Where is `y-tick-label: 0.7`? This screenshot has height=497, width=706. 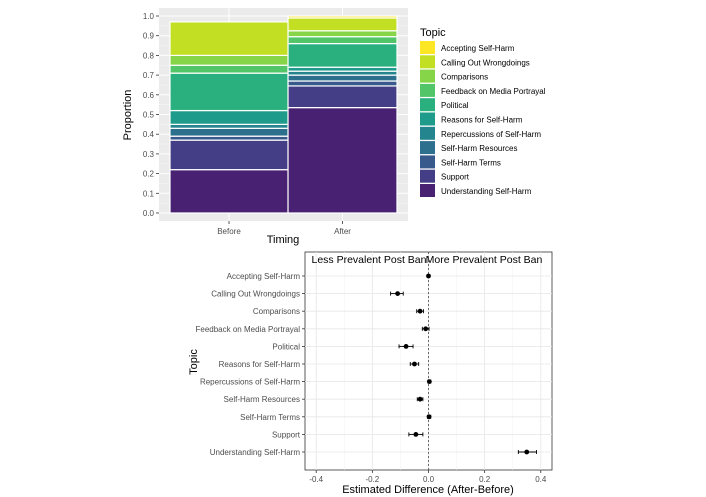
y-tick-label: 0.7 is located at coordinates (149, 75).